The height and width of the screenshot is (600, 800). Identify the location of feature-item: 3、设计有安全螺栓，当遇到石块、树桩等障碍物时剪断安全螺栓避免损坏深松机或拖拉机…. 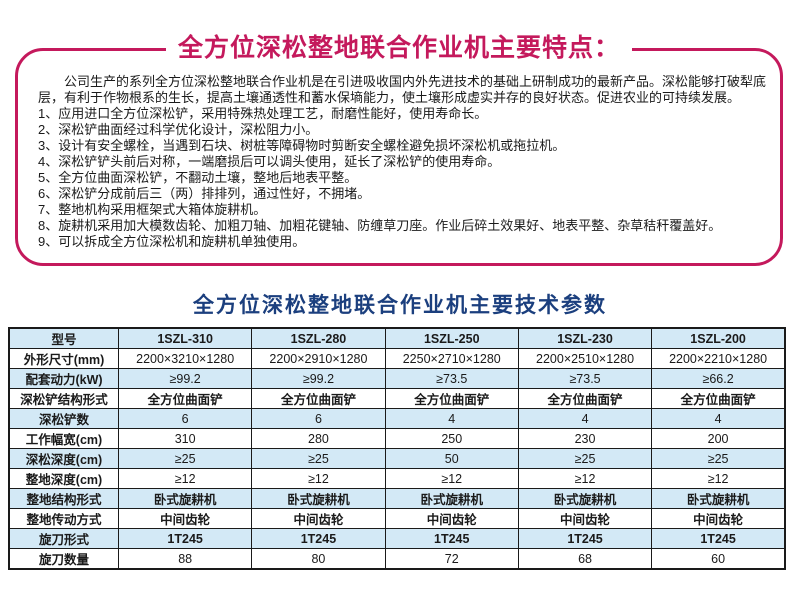
(302, 145).